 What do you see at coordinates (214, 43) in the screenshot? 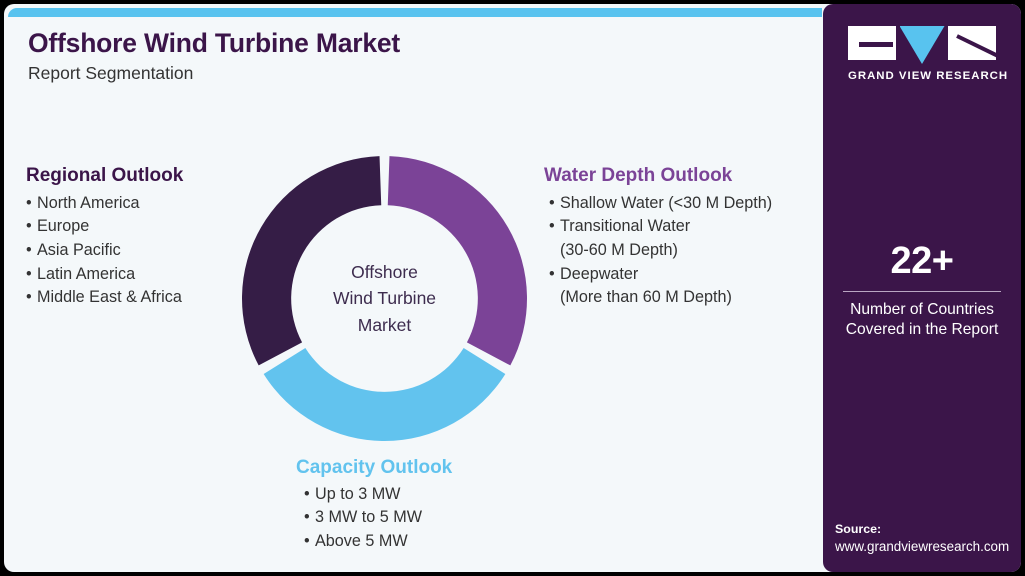
I see `page-title: Offshore Wind Turbine Market` at bounding box center [214, 43].